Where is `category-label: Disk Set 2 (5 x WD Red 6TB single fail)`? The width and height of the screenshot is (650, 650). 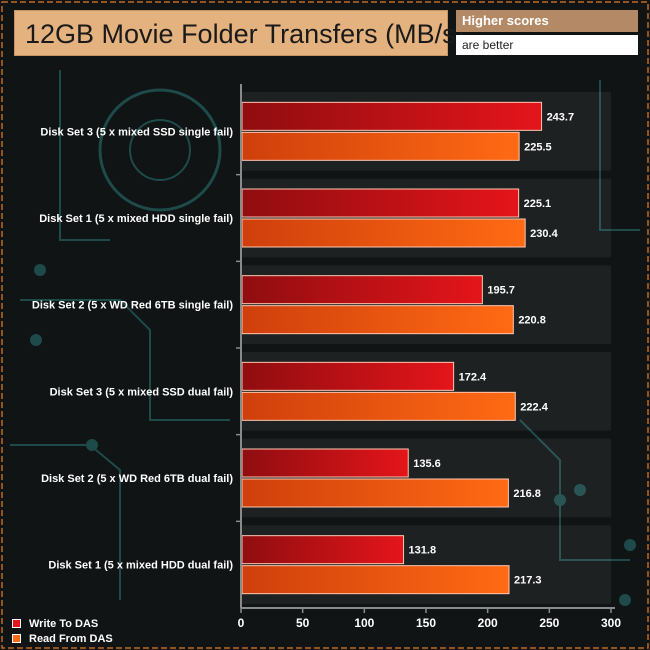 category-label: Disk Set 2 (5 x WD Red 6TB single fail) is located at coordinates (132, 306).